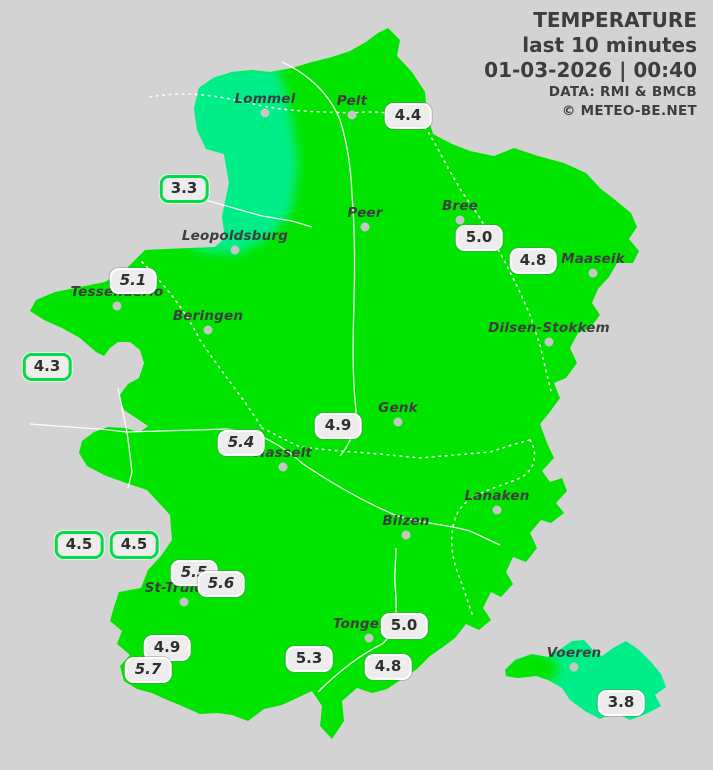  I want to click on city-label: Bilzen, so click(406, 521).